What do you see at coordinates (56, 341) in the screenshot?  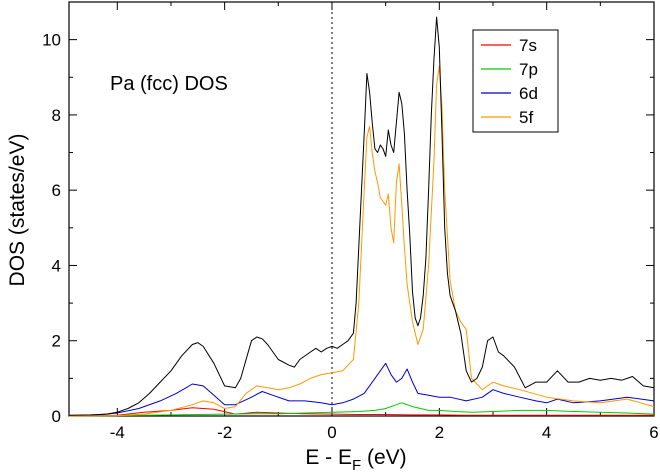 I see `y-tick-label: 2` at bounding box center [56, 341].